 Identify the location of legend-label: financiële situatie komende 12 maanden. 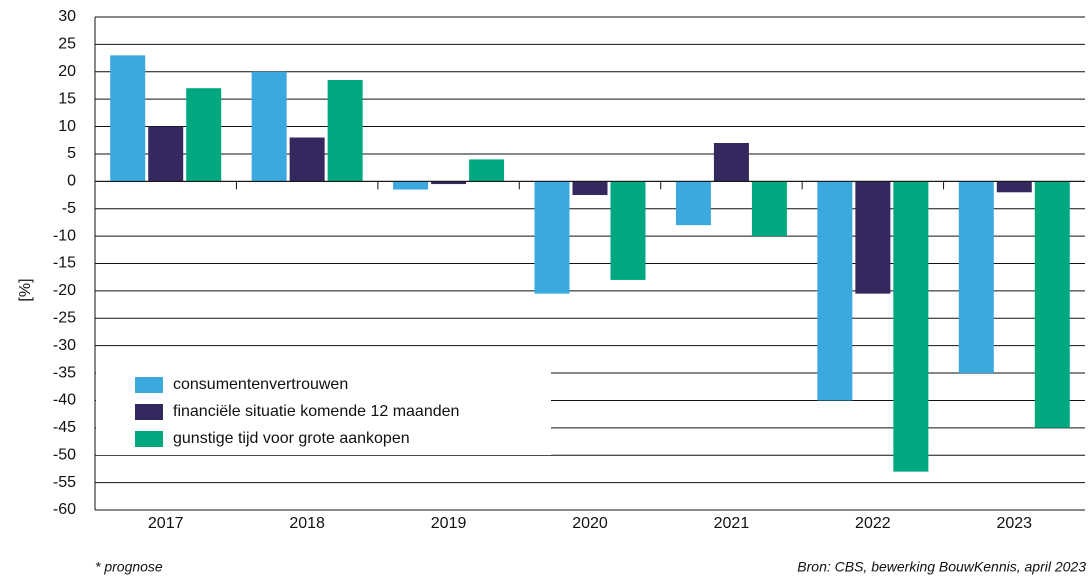
(316, 411).